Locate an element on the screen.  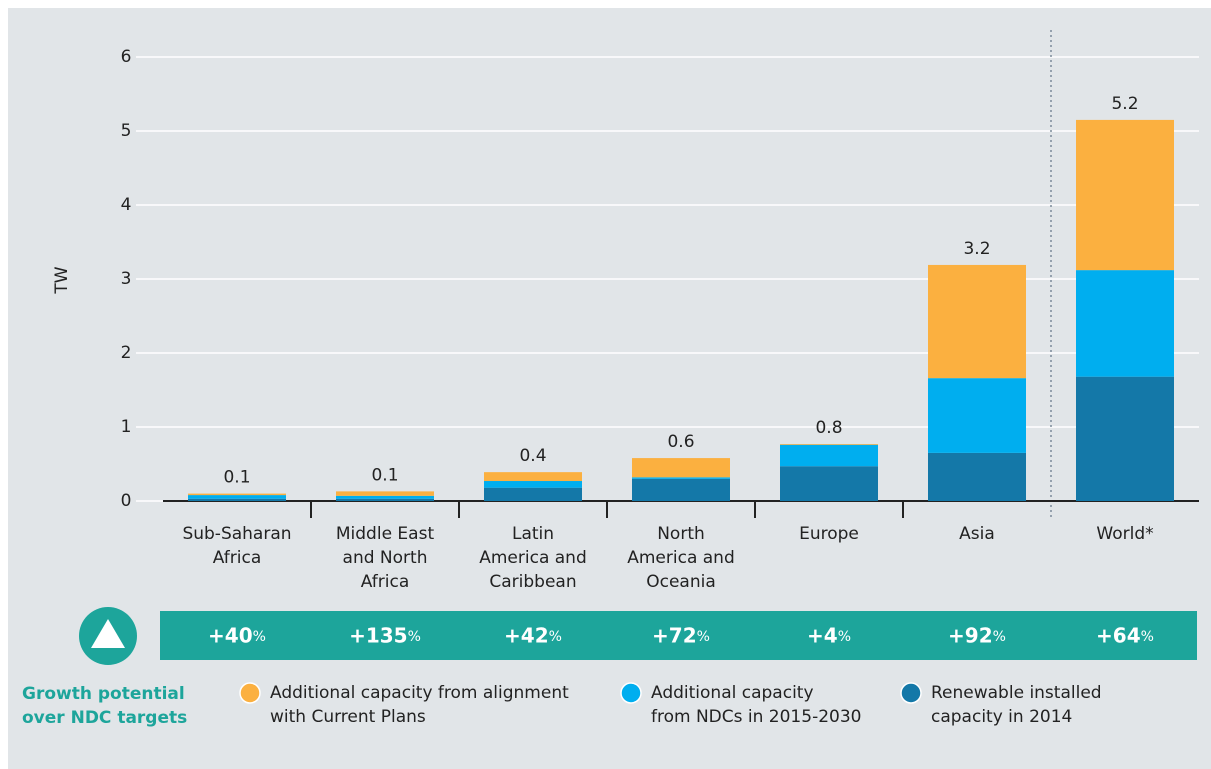
x-tick-label: Latin America and Caribbean is located at coordinates (533, 558).